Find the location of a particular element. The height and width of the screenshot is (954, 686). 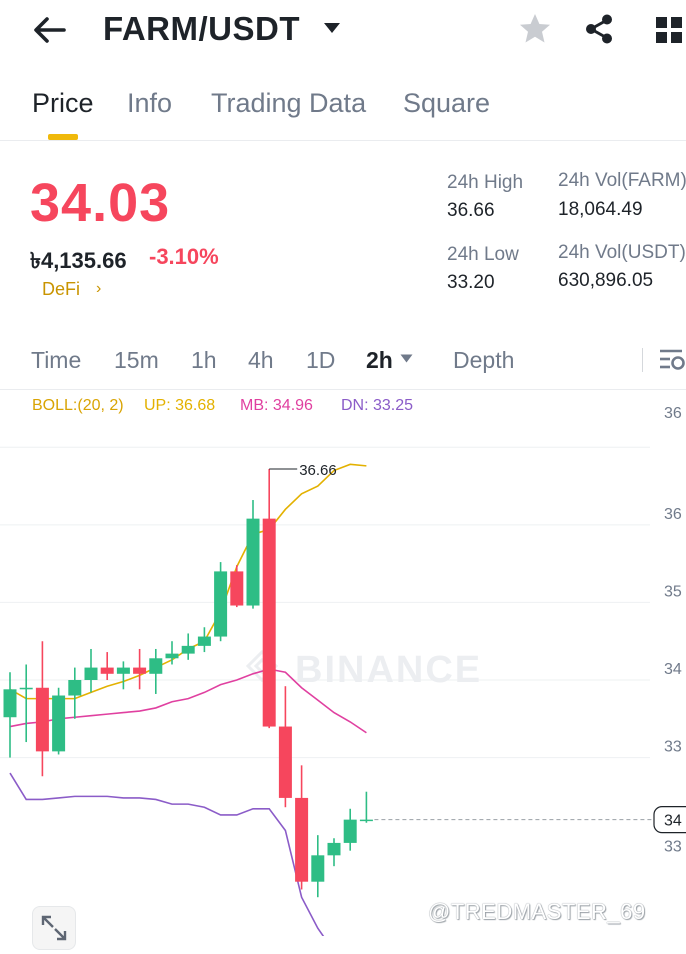

credit-watermark: @TREDMASTER_69 is located at coordinates (537, 911).